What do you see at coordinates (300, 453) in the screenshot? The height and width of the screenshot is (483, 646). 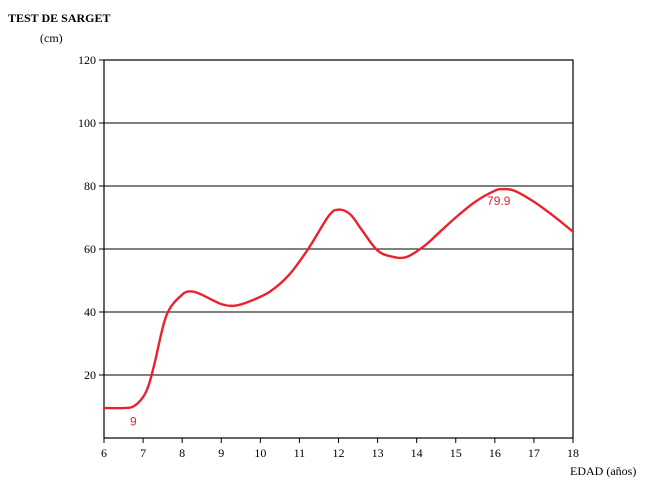 I see `x-tick-label: 11` at bounding box center [300, 453].